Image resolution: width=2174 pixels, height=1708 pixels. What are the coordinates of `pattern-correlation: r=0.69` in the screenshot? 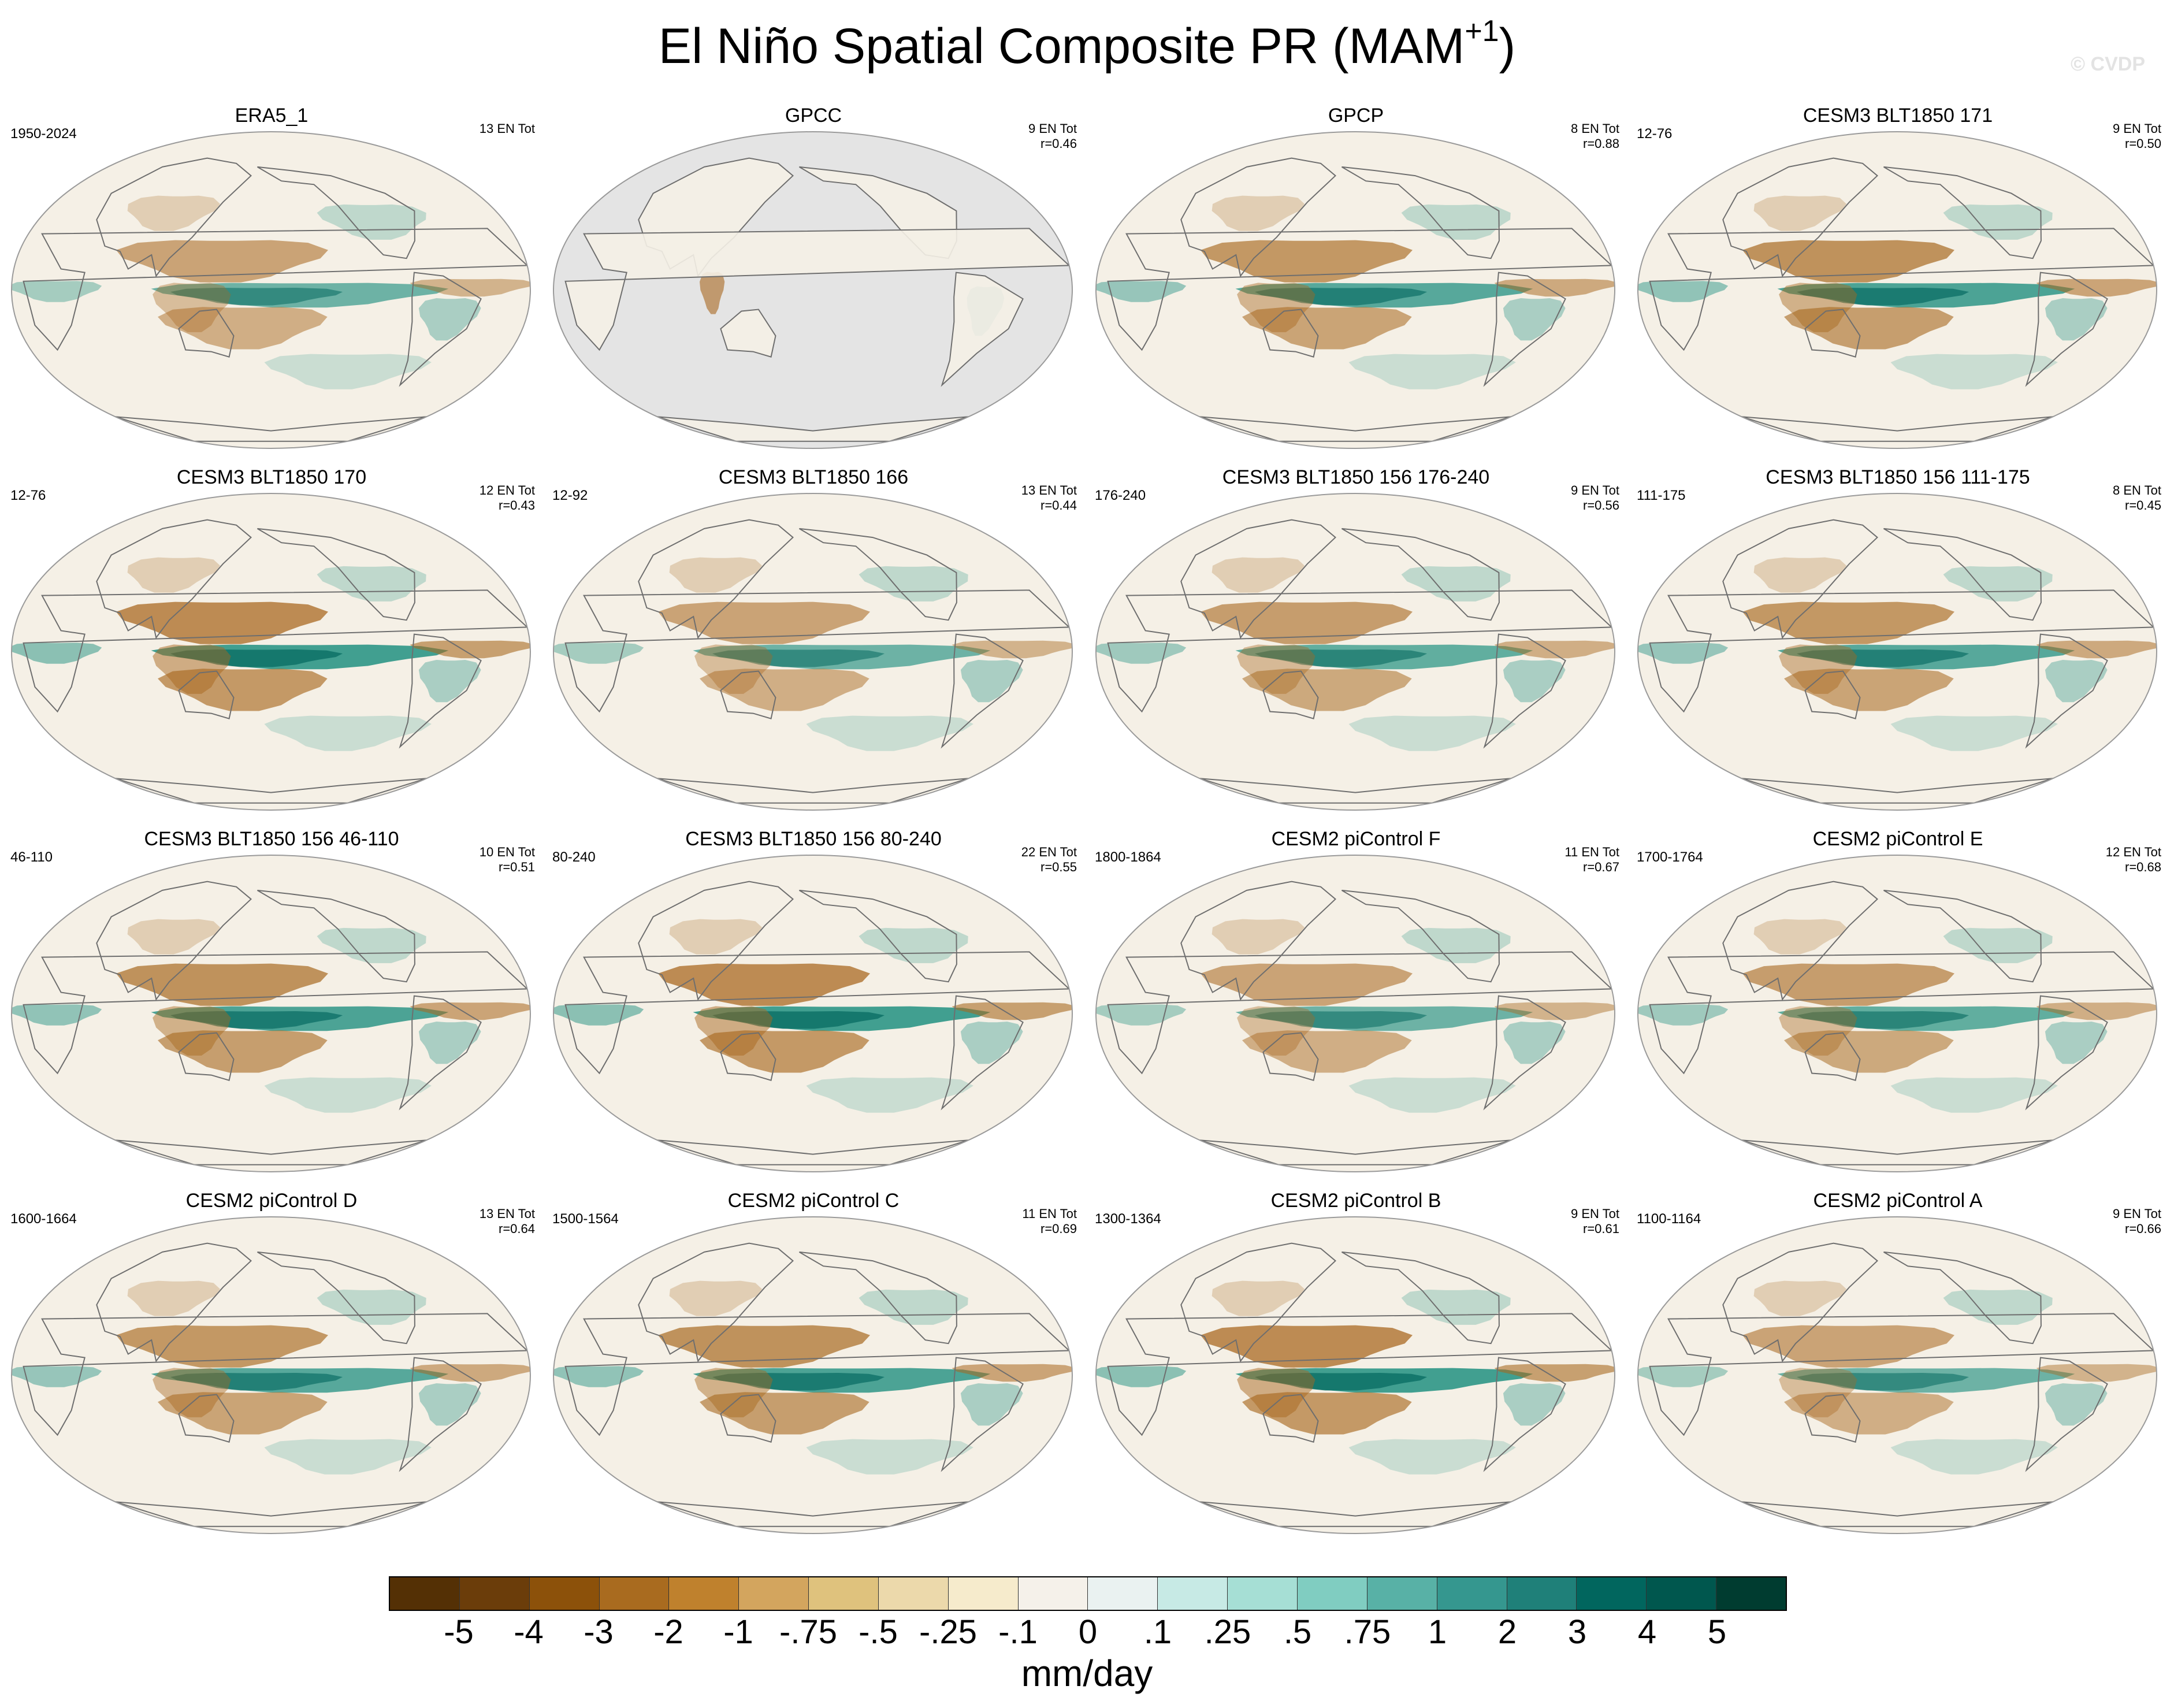 It's located at (1058, 1228).